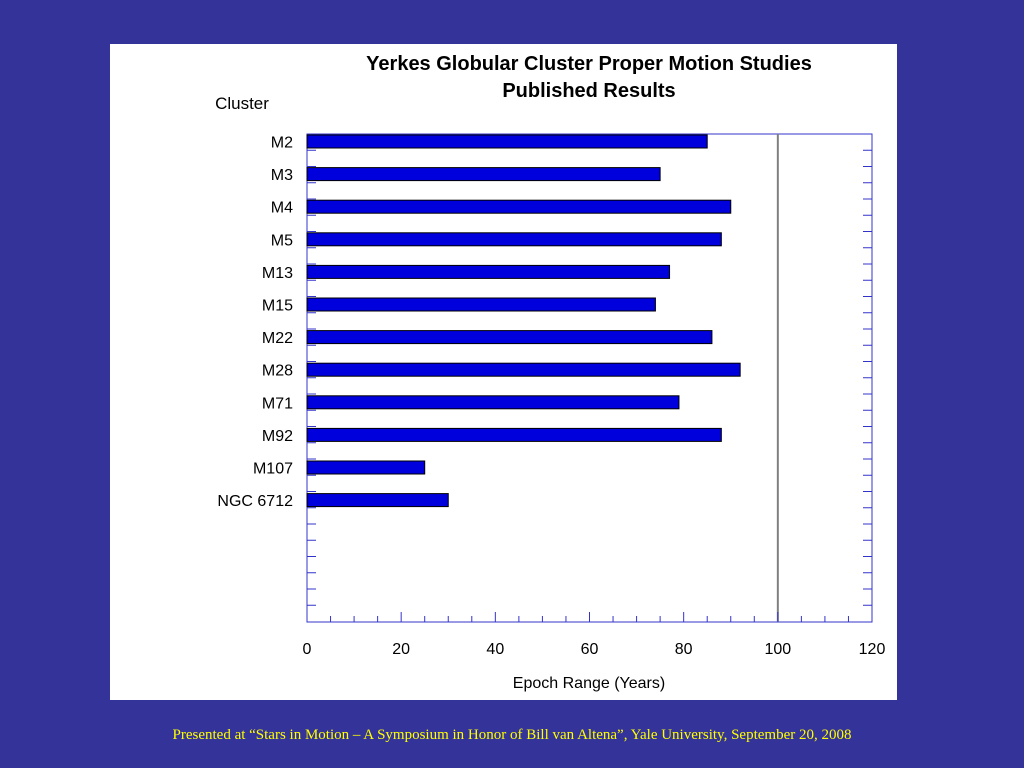 The height and width of the screenshot is (768, 1024). Describe the element at coordinates (277, 273) in the screenshot. I see `category-label: M13` at that location.